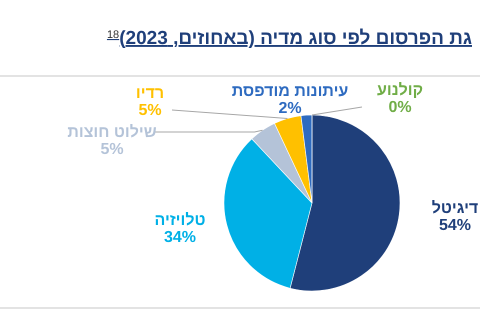 Image resolution: width=480 pixels, height=315 pixels. What do you see at coordinates (180, 220) in the screenshot?
I see `slice-label: טלויזיה` at bounding box center [180, 220].